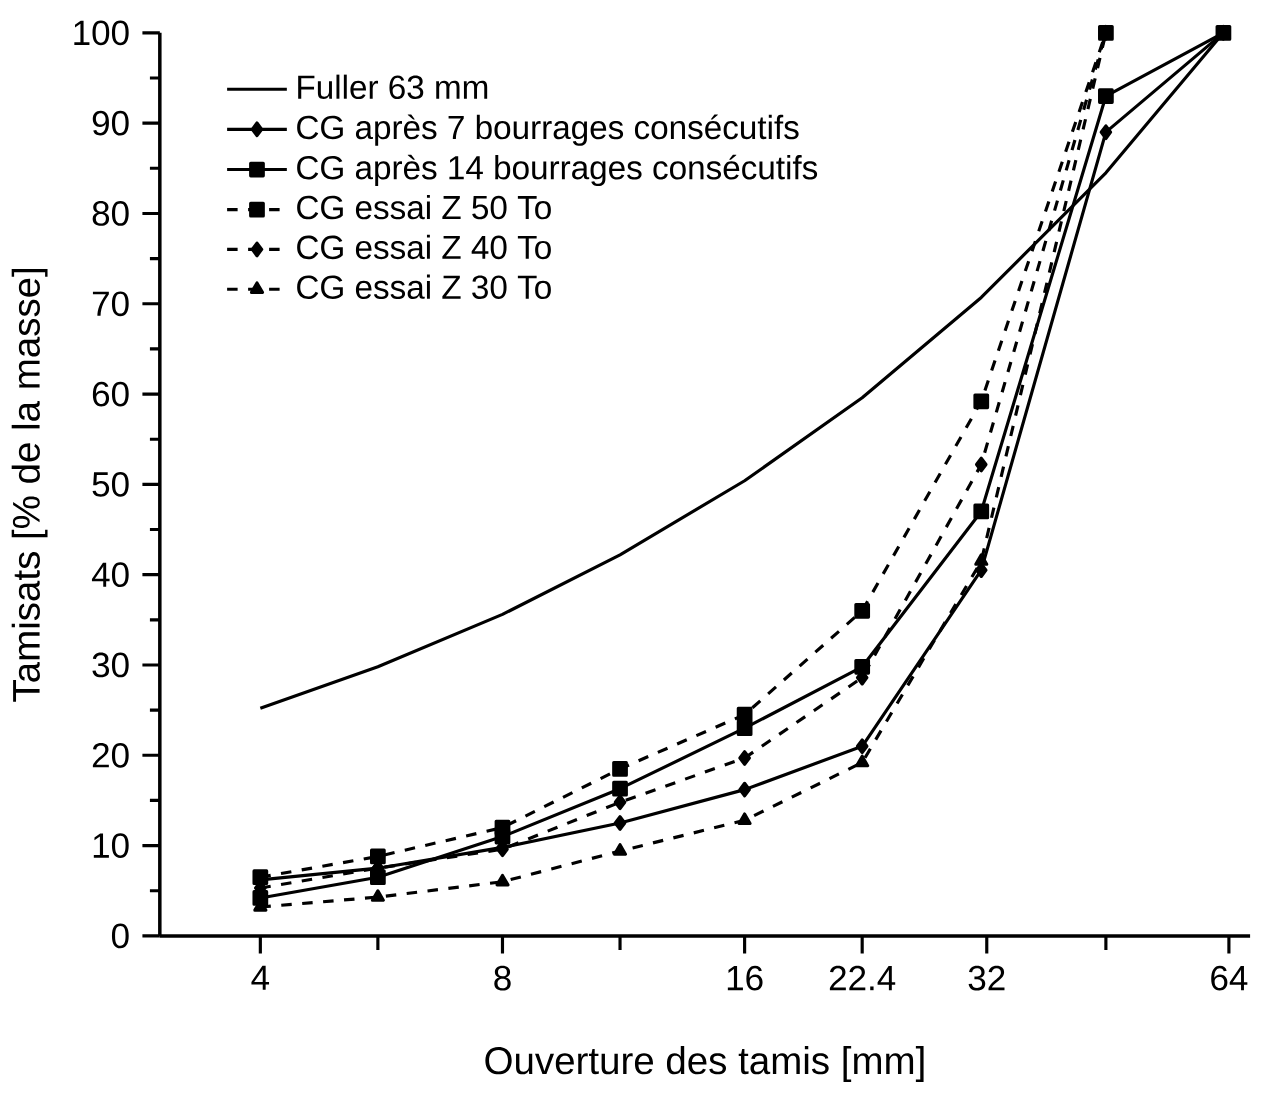 This screenshot has height=1094, width=1265. What do you see at coordinates (110, 484) in the screenshot?
I see `y-tick-label: 50` at bounding box center [110, 484].